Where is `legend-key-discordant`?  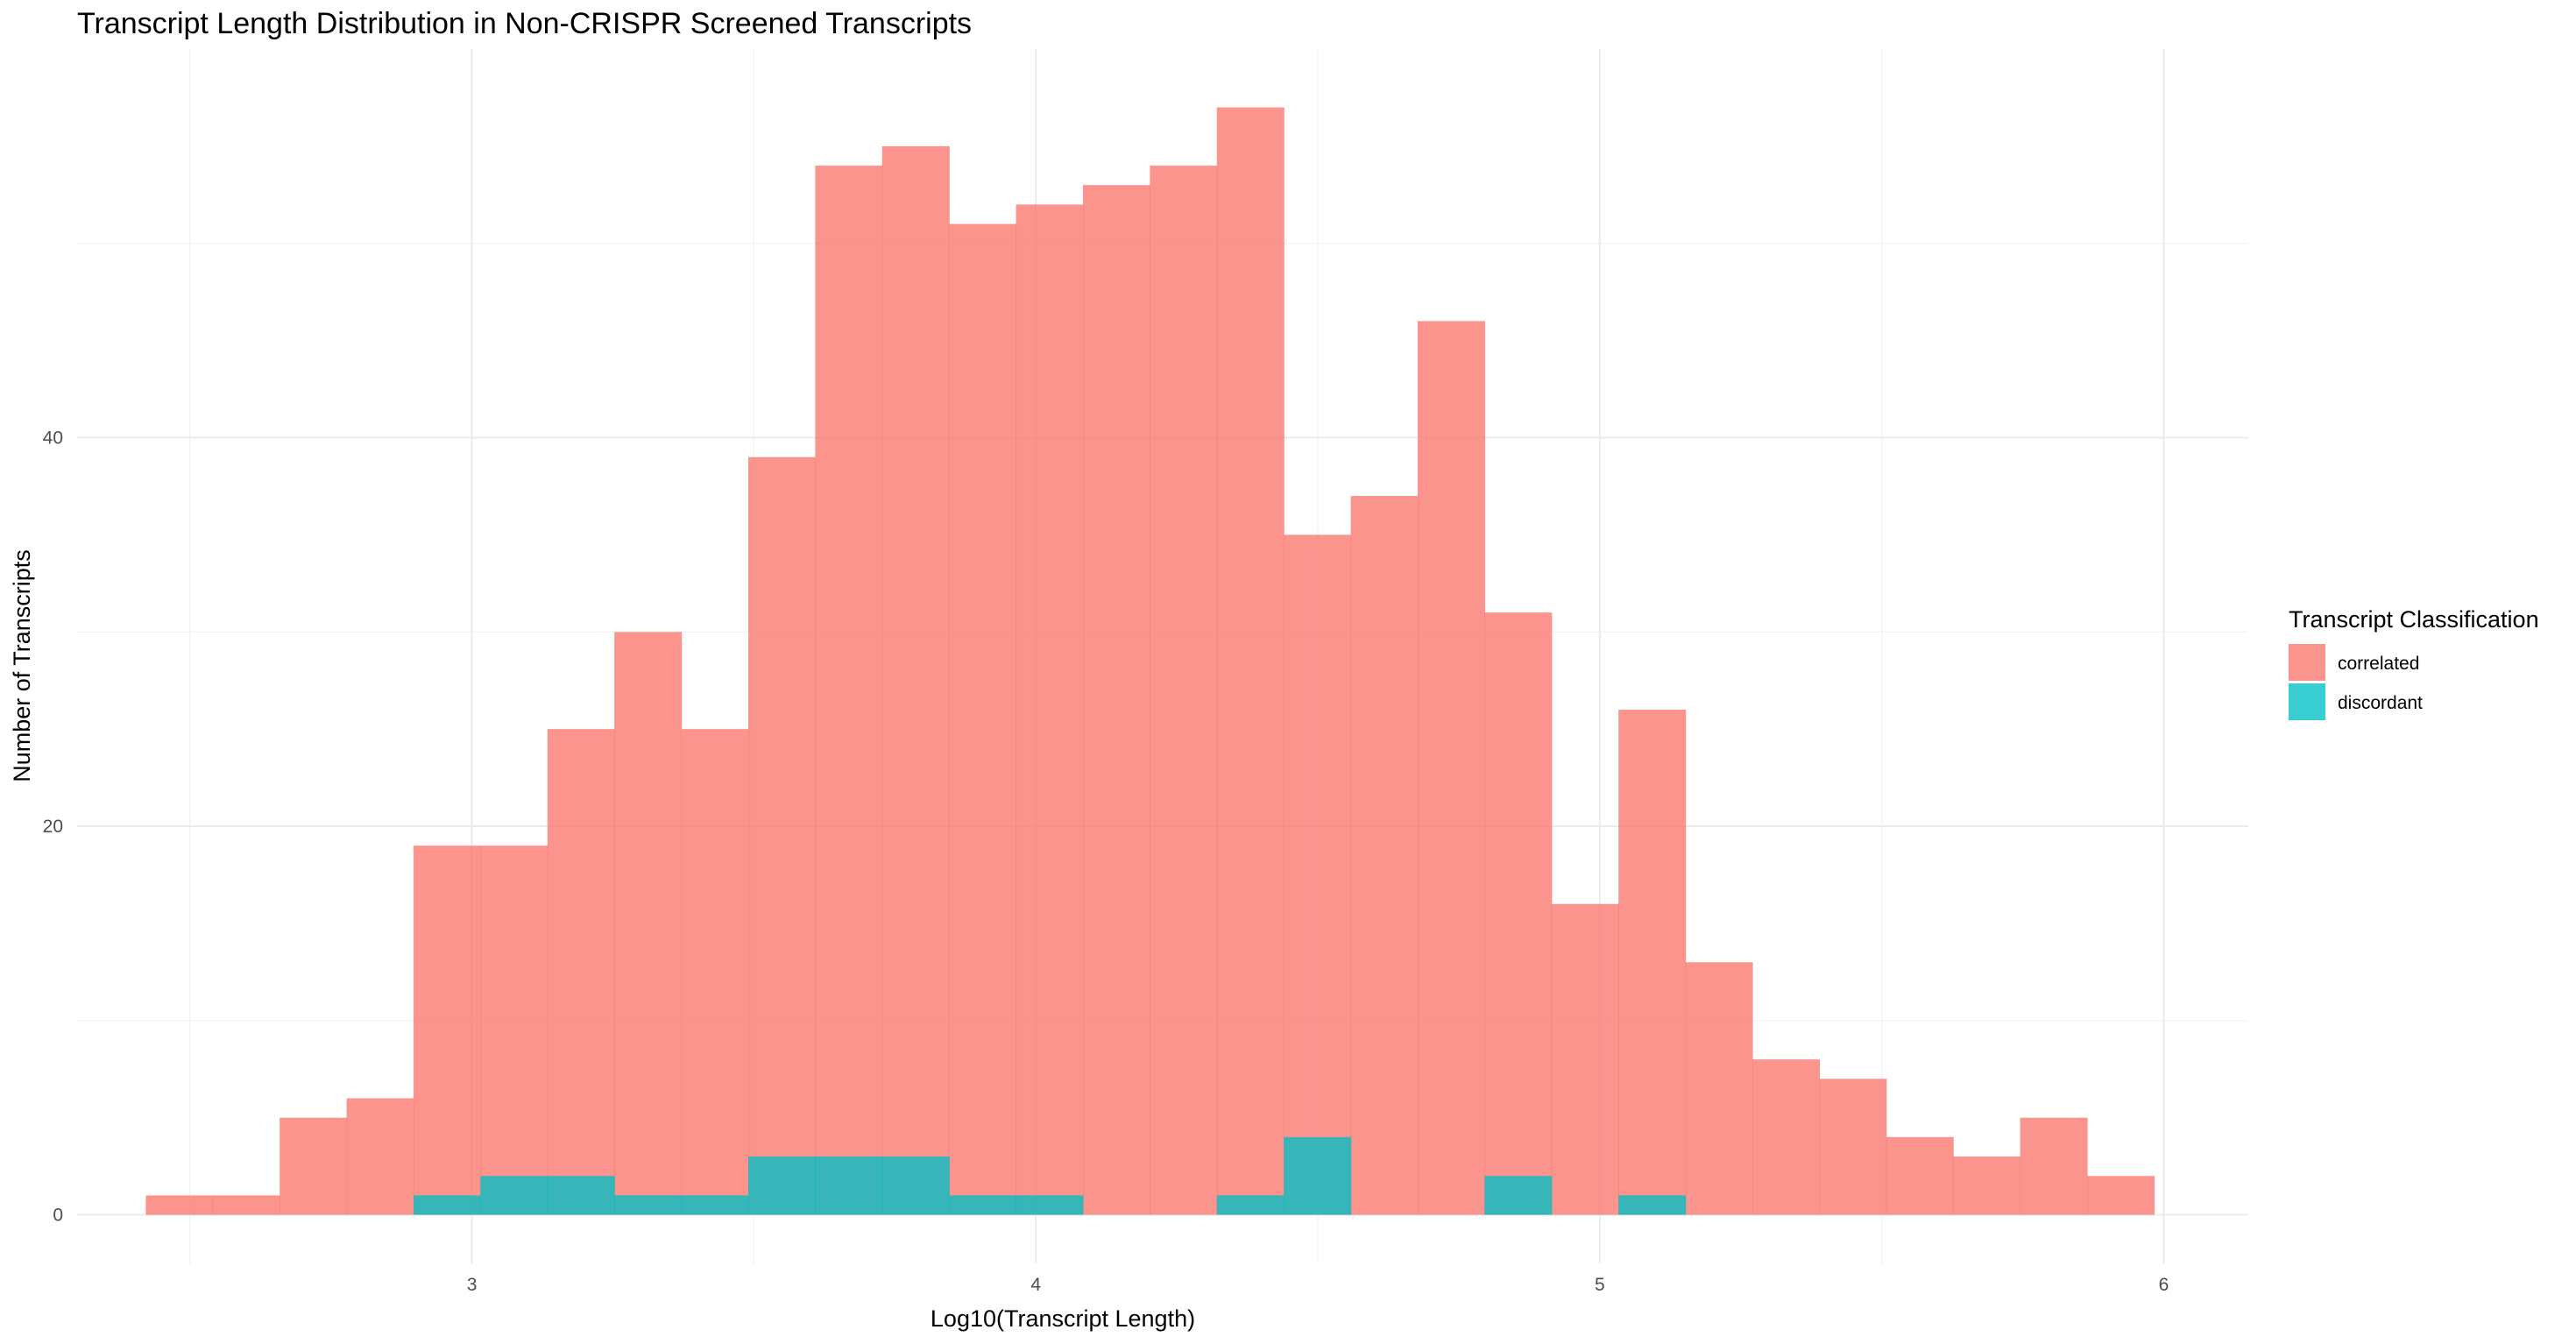 legend-key-discordant is located at coordinates (2307, 701).